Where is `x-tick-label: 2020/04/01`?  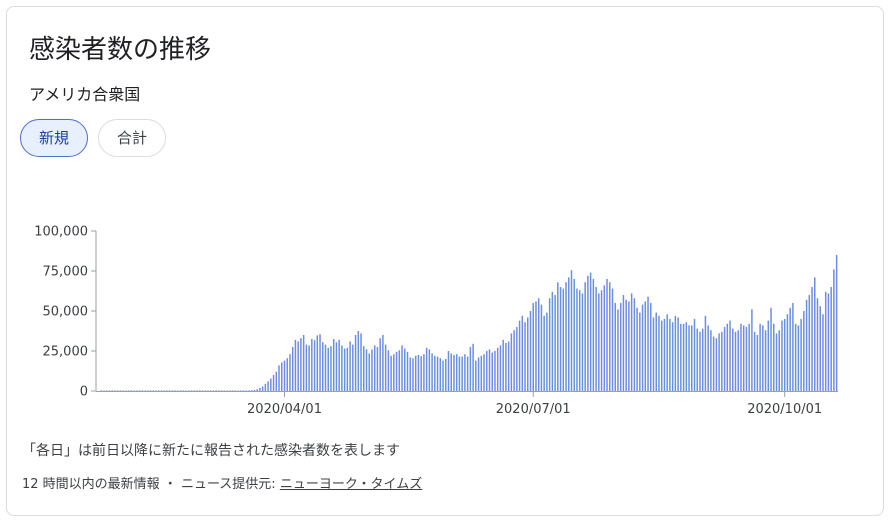 x-tick-label: 2020/04/01 is located at coordinates (284, 409).